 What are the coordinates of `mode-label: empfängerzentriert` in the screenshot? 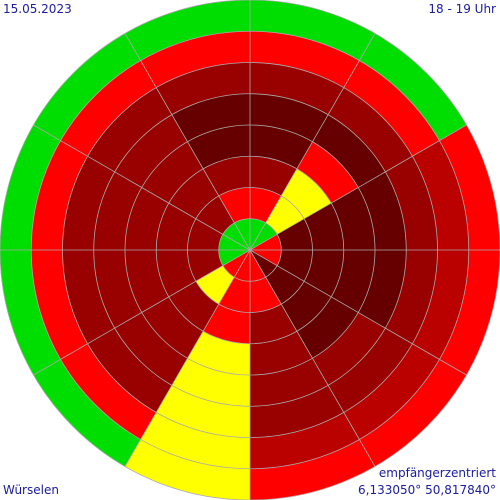 It's located at (437, 473).